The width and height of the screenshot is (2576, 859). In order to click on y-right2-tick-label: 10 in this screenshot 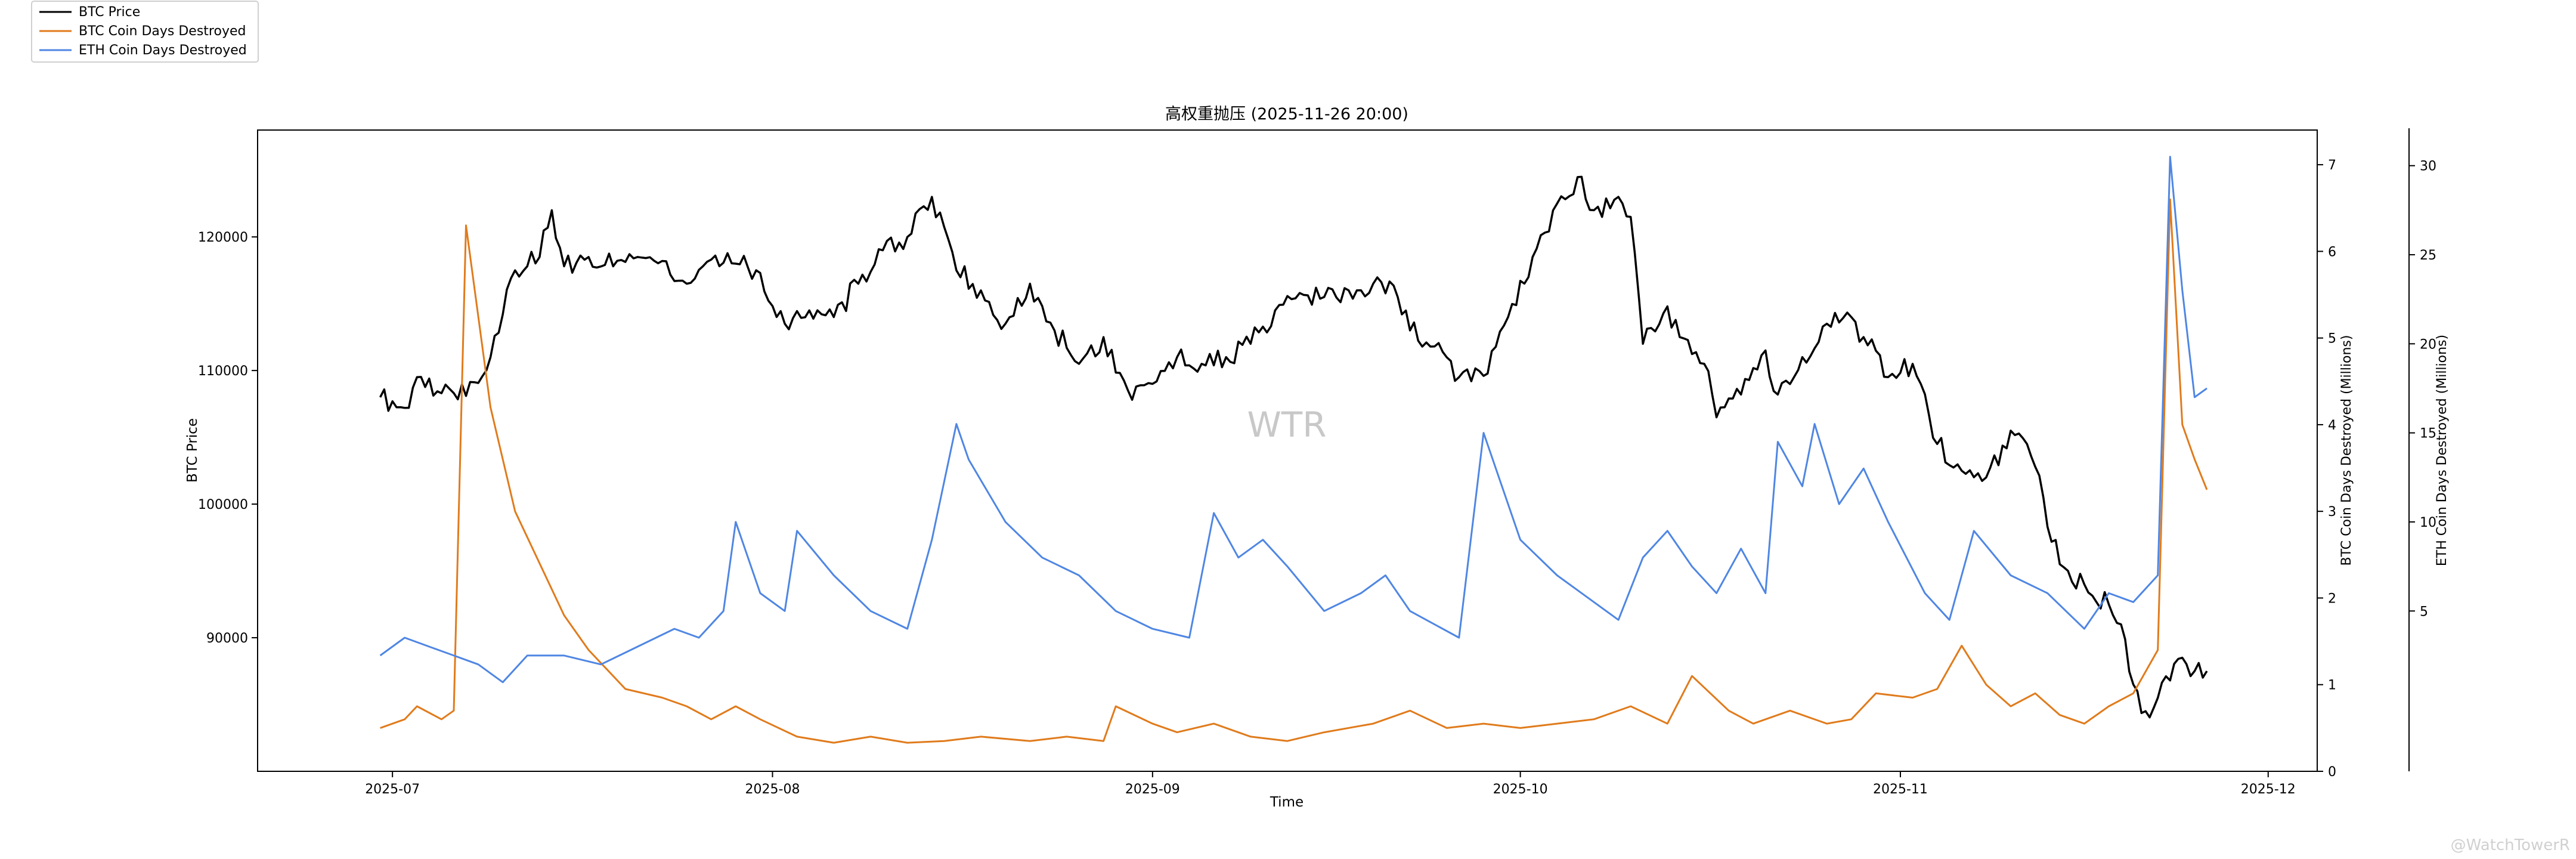, I will do `click(2428, 522)`.